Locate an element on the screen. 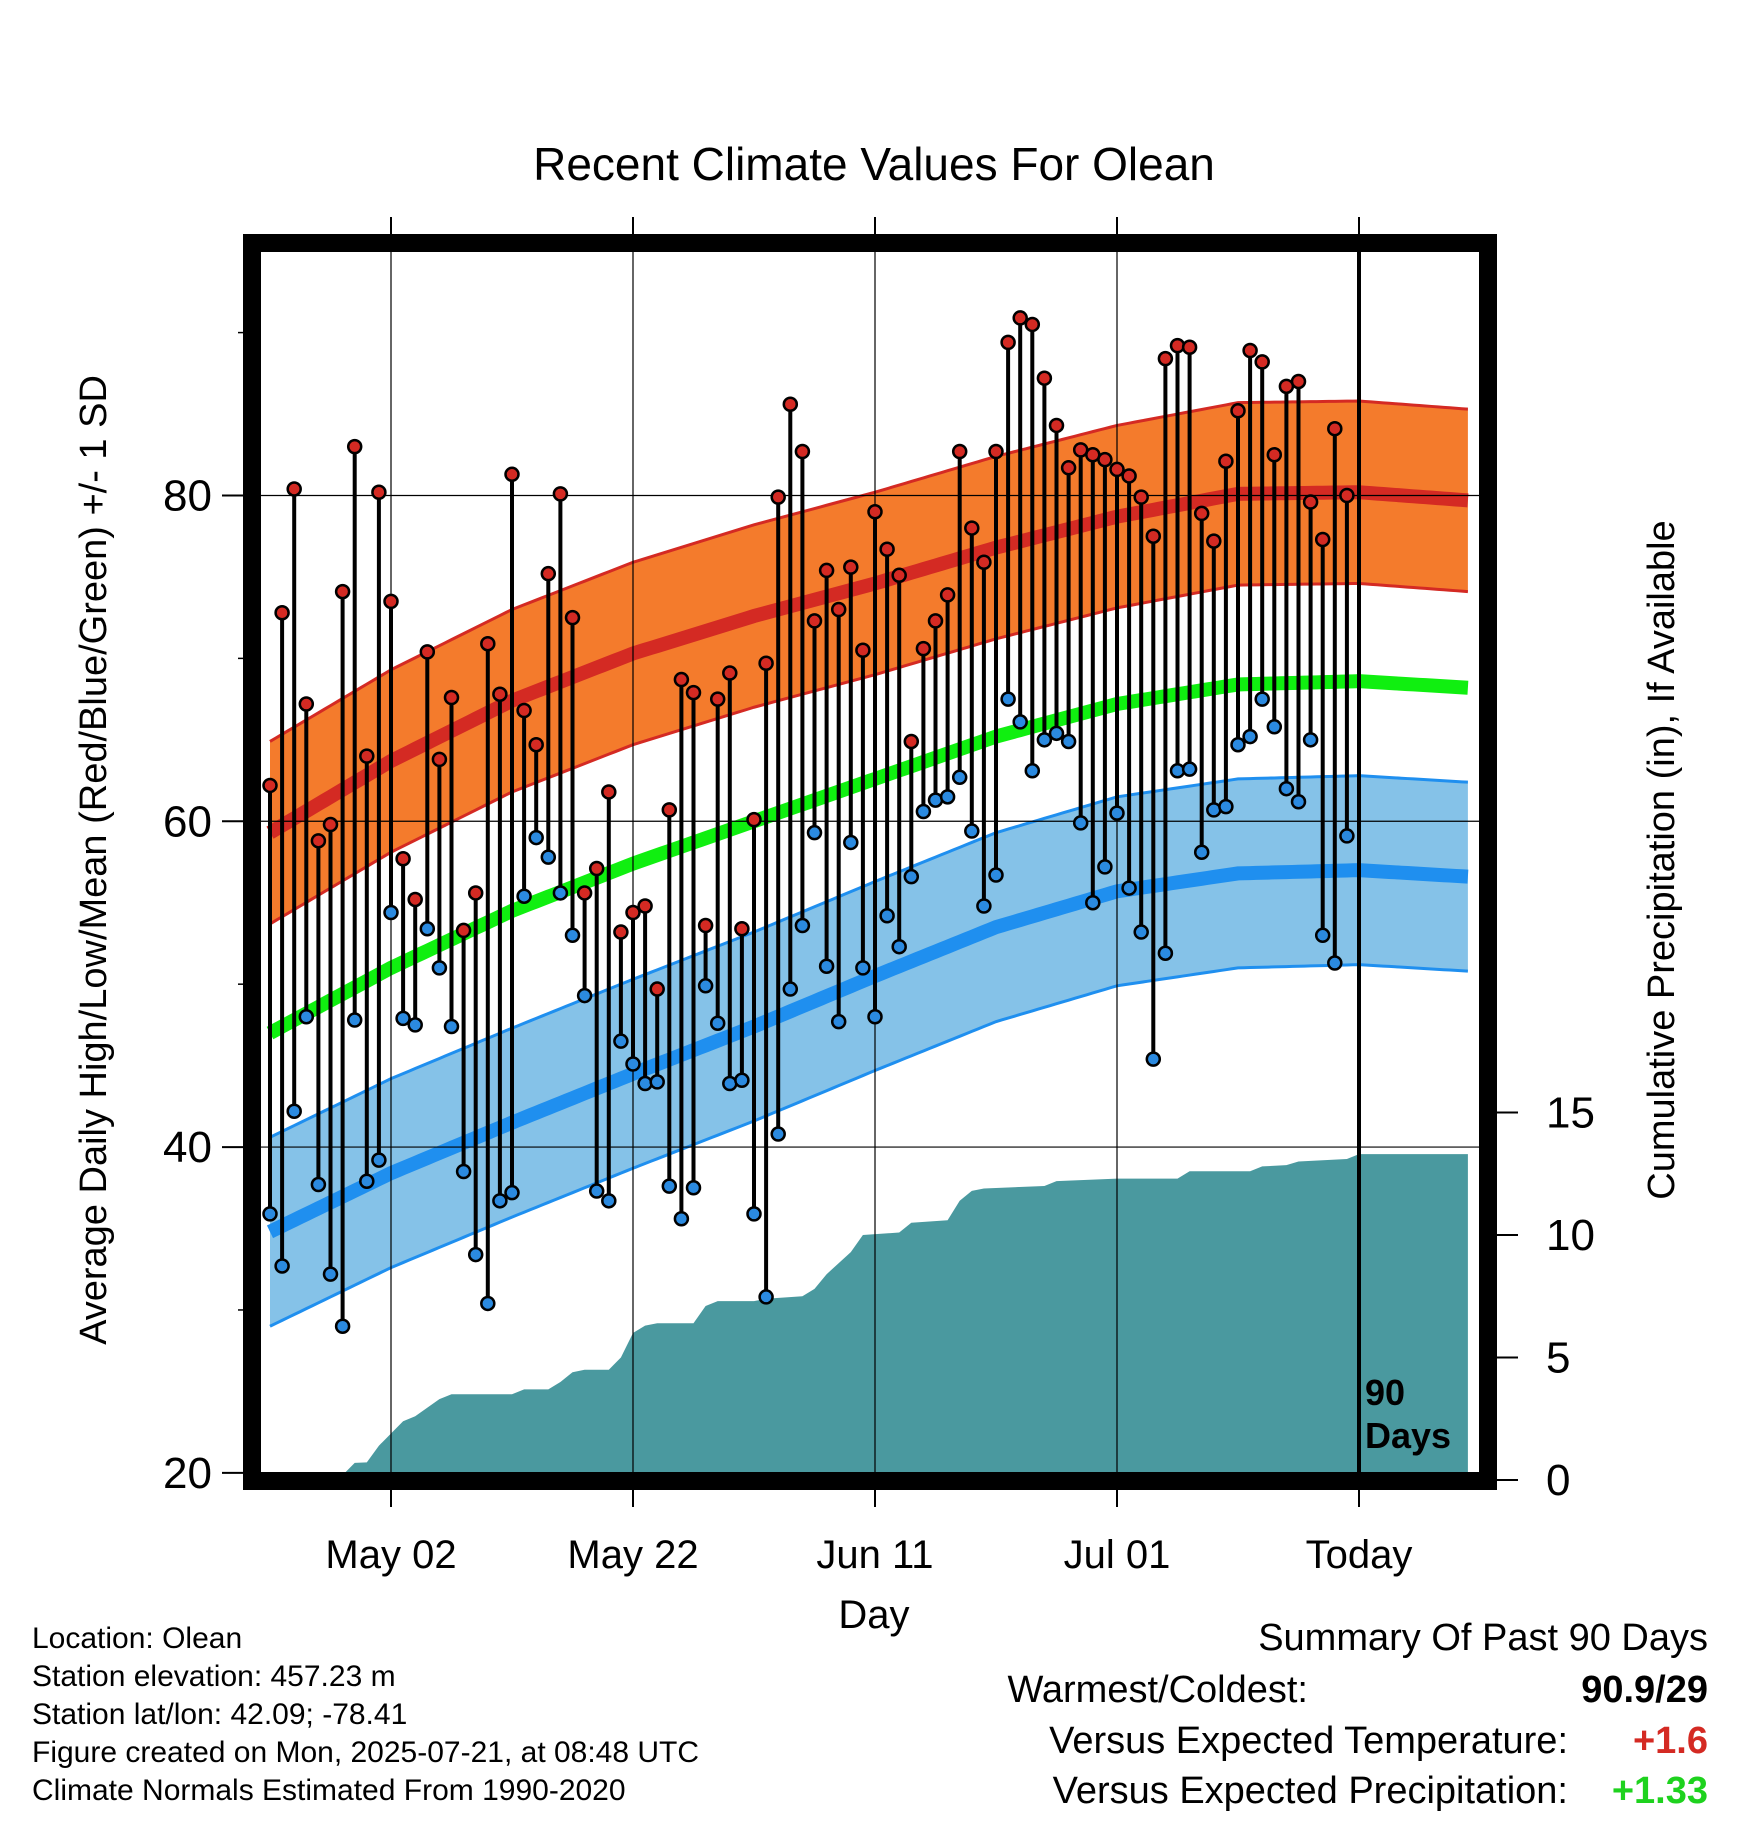  y2-tick-label-15: 15 is located at coordinates (1570, 1113).